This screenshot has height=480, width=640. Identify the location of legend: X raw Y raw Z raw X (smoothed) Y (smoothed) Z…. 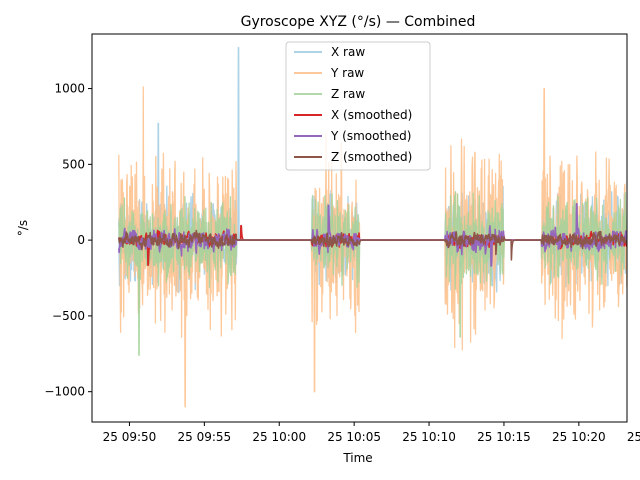
(358, 106).